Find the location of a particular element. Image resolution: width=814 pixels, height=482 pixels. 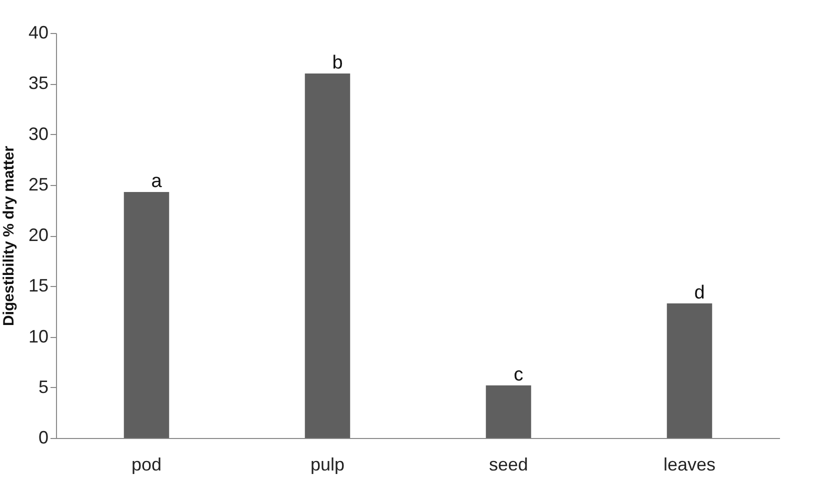

y-tick-label: 0 is located at coordinates (43, 438).